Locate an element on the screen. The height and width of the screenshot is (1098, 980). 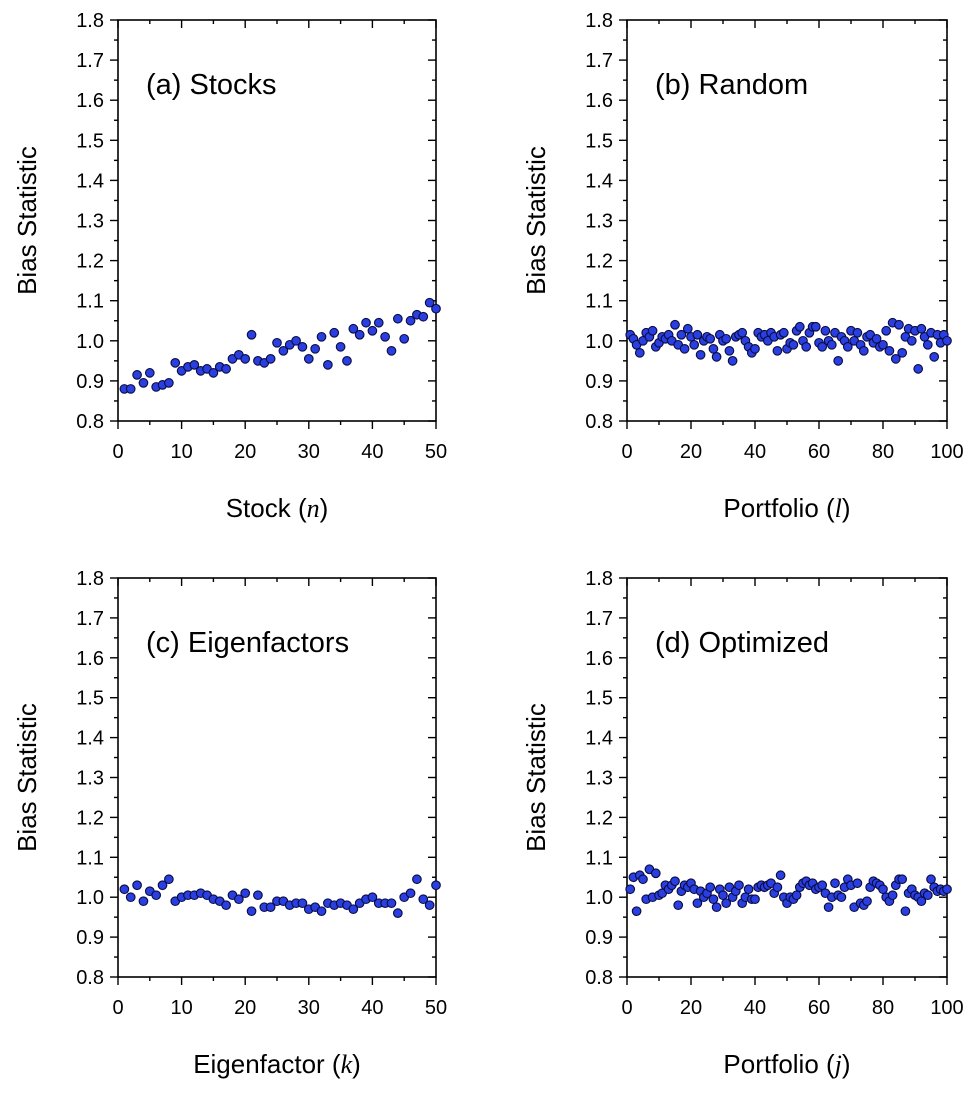
y-tick-label: 1.0 is located at coordinates (599, 898).